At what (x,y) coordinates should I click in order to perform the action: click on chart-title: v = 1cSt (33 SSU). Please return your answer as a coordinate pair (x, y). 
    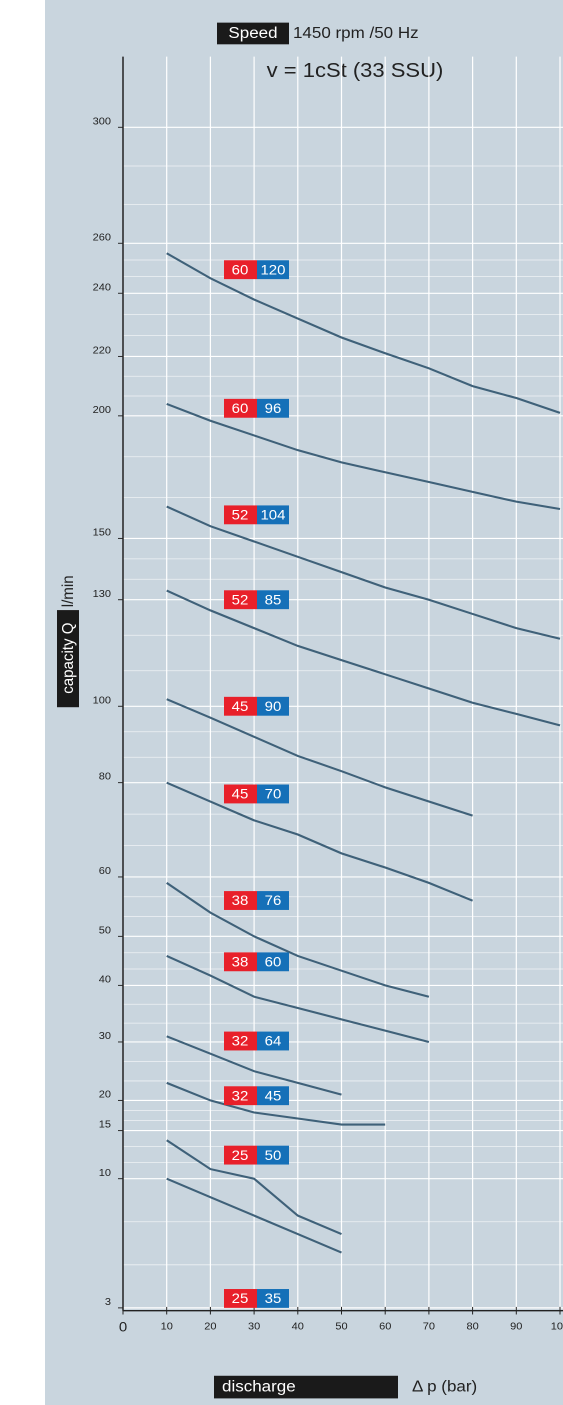
    Looking at the image, I should click on (355, 70).